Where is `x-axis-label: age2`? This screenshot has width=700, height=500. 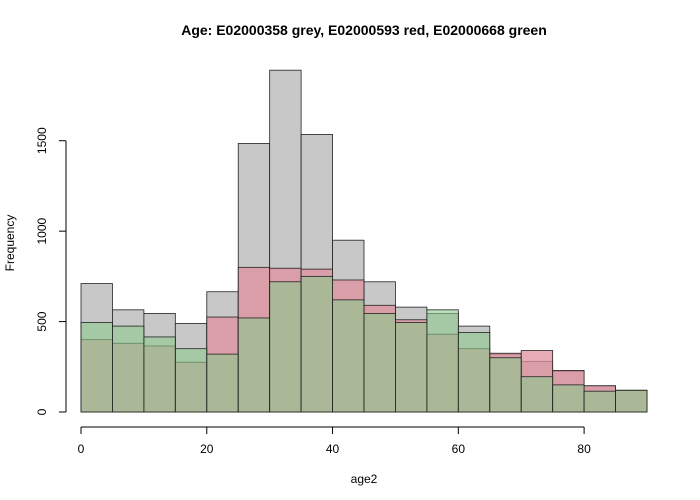 x-axis-label: age2 is located at coordinates (364, 479).